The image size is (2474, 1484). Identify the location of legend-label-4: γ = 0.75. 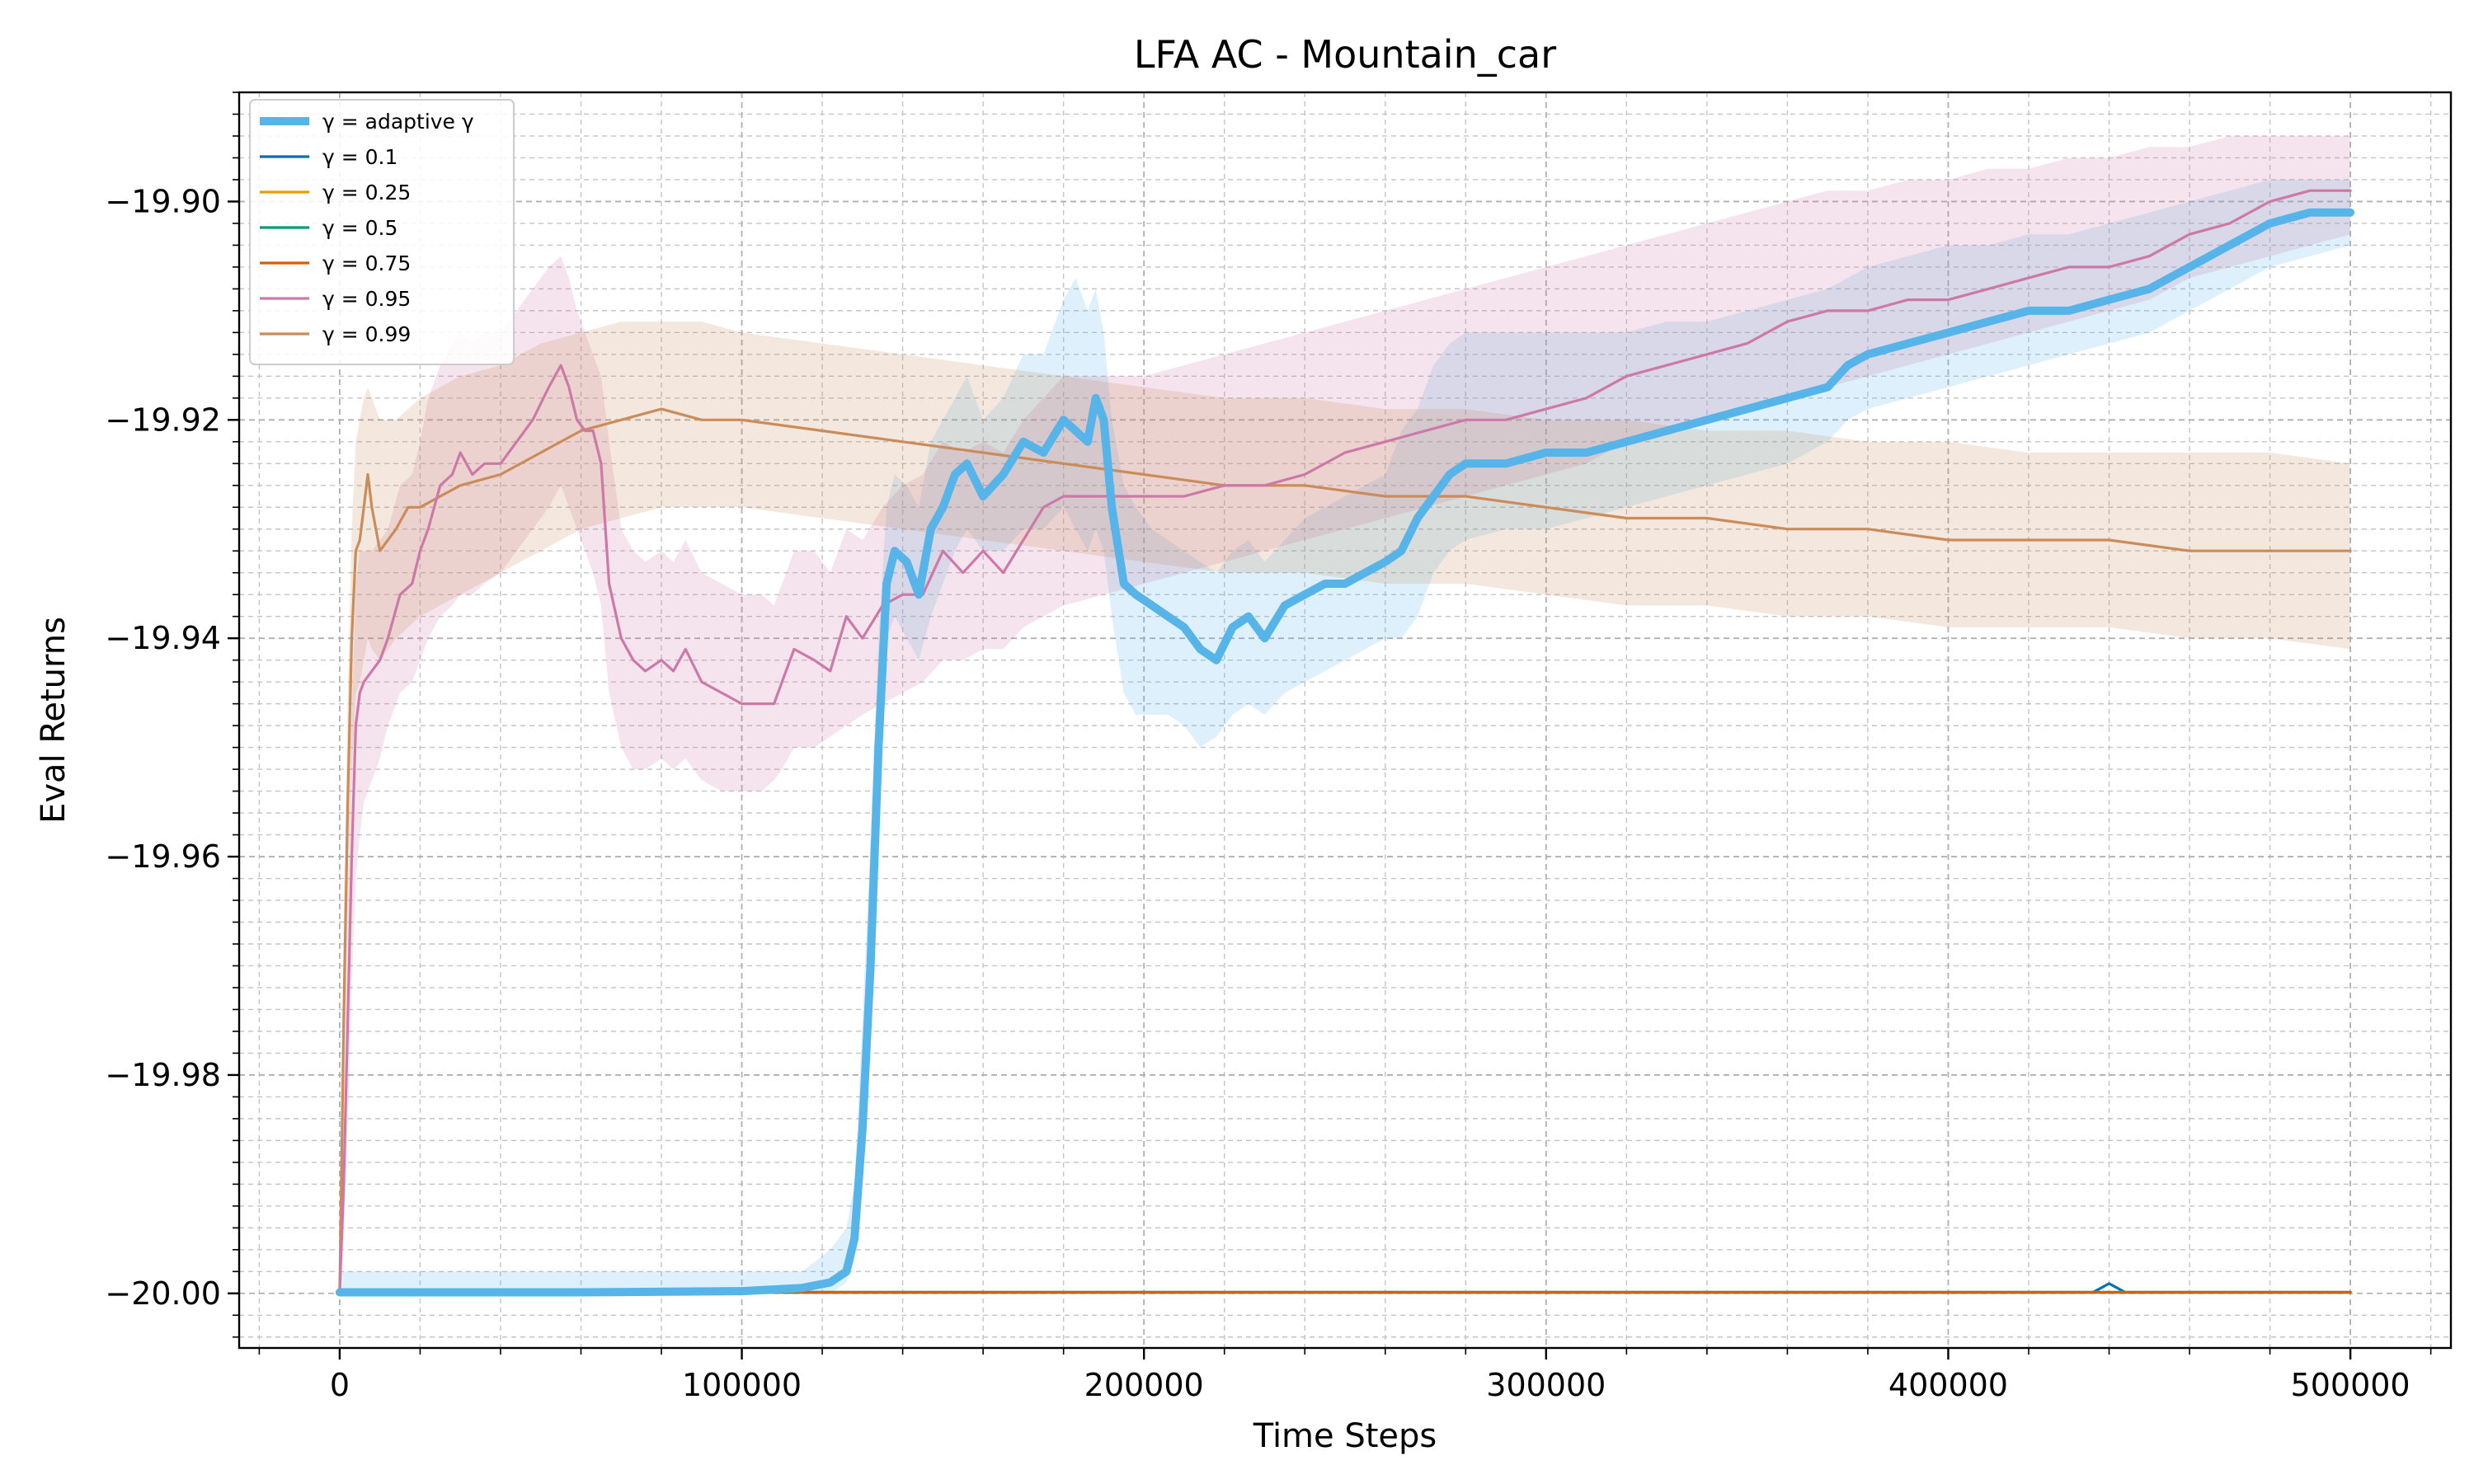
(366, 263).